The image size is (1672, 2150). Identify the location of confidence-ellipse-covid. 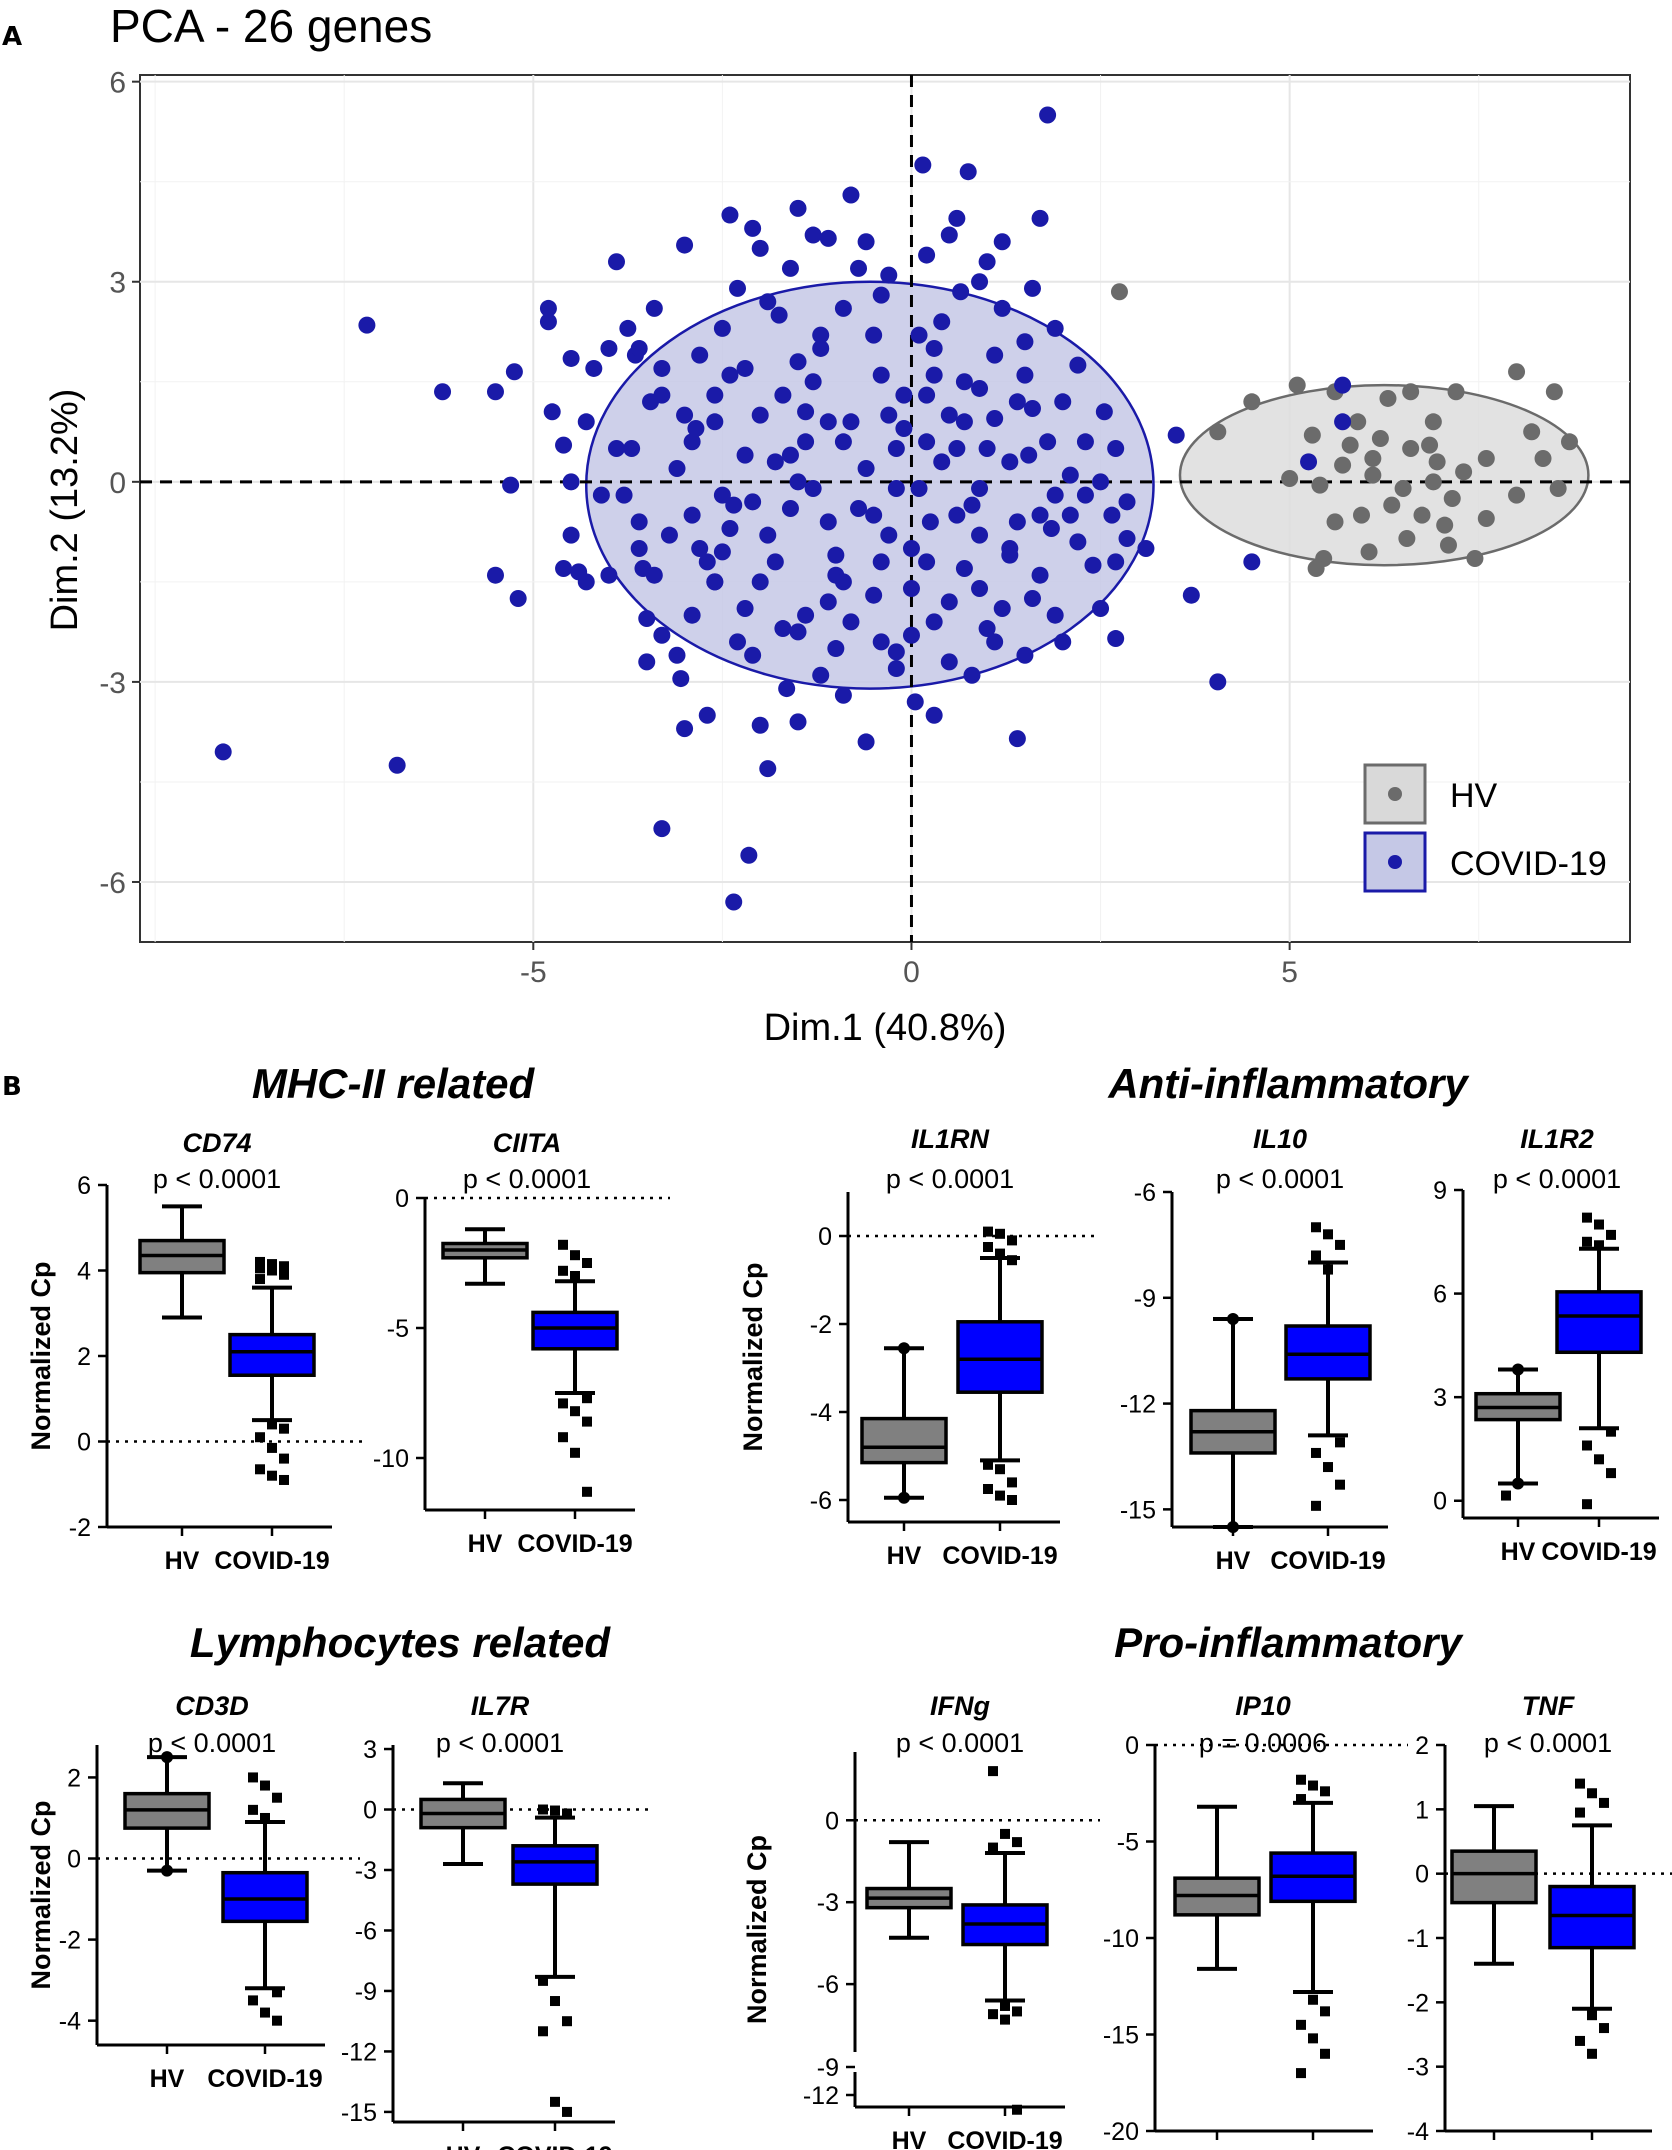
(869, 485).